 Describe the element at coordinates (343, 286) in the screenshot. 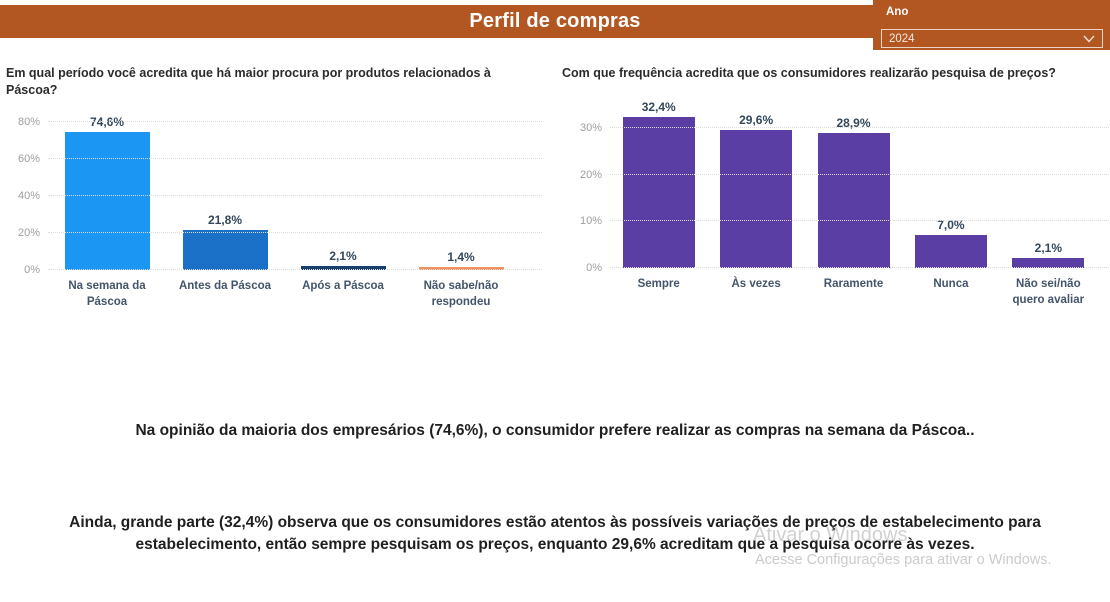

I see `category-label: Após a Páscoa` at that location.